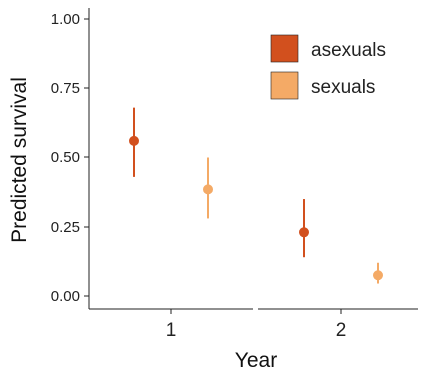 The width and height of the screenshot is (421, 372). I want to click on legend: asexuals sexuals, so click(328, 67).